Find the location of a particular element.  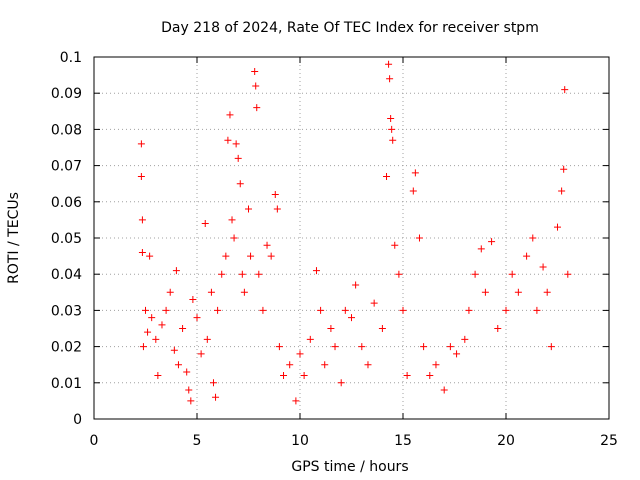

x-tick-label: 20 is located at coordinates (506, 441).